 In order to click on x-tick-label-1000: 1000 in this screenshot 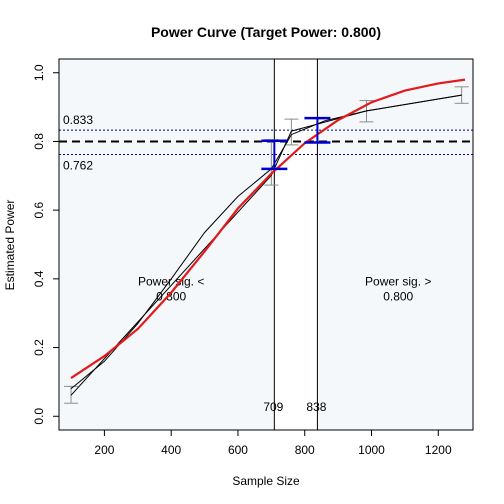, I will do `click(371, 450)`.